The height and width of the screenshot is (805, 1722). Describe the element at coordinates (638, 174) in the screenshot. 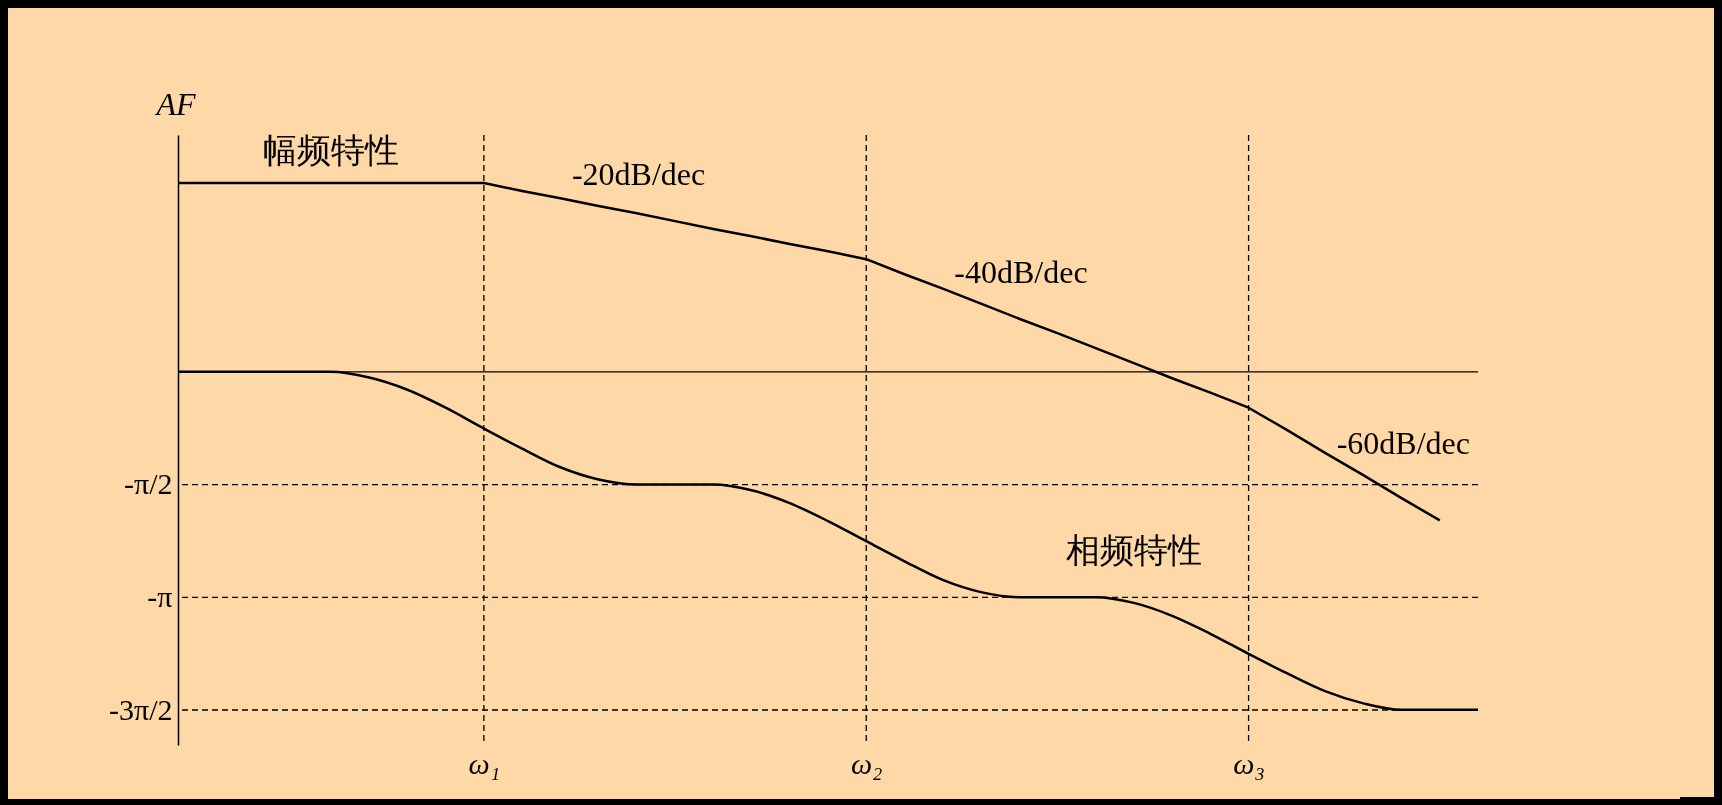

I see `annotation: -20dB/dec` at that location.